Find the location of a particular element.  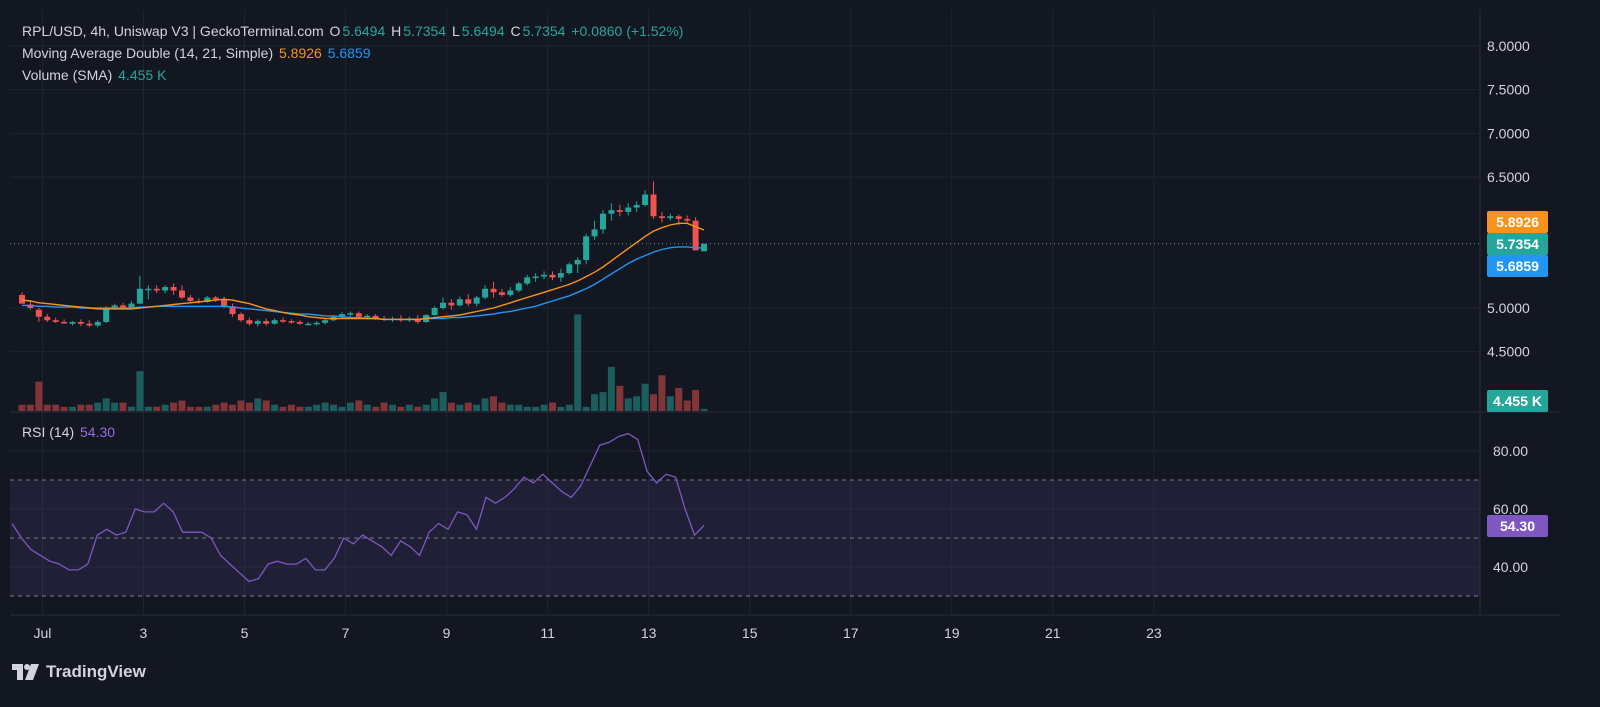

ma14-line is located at coordinates (363, 271).